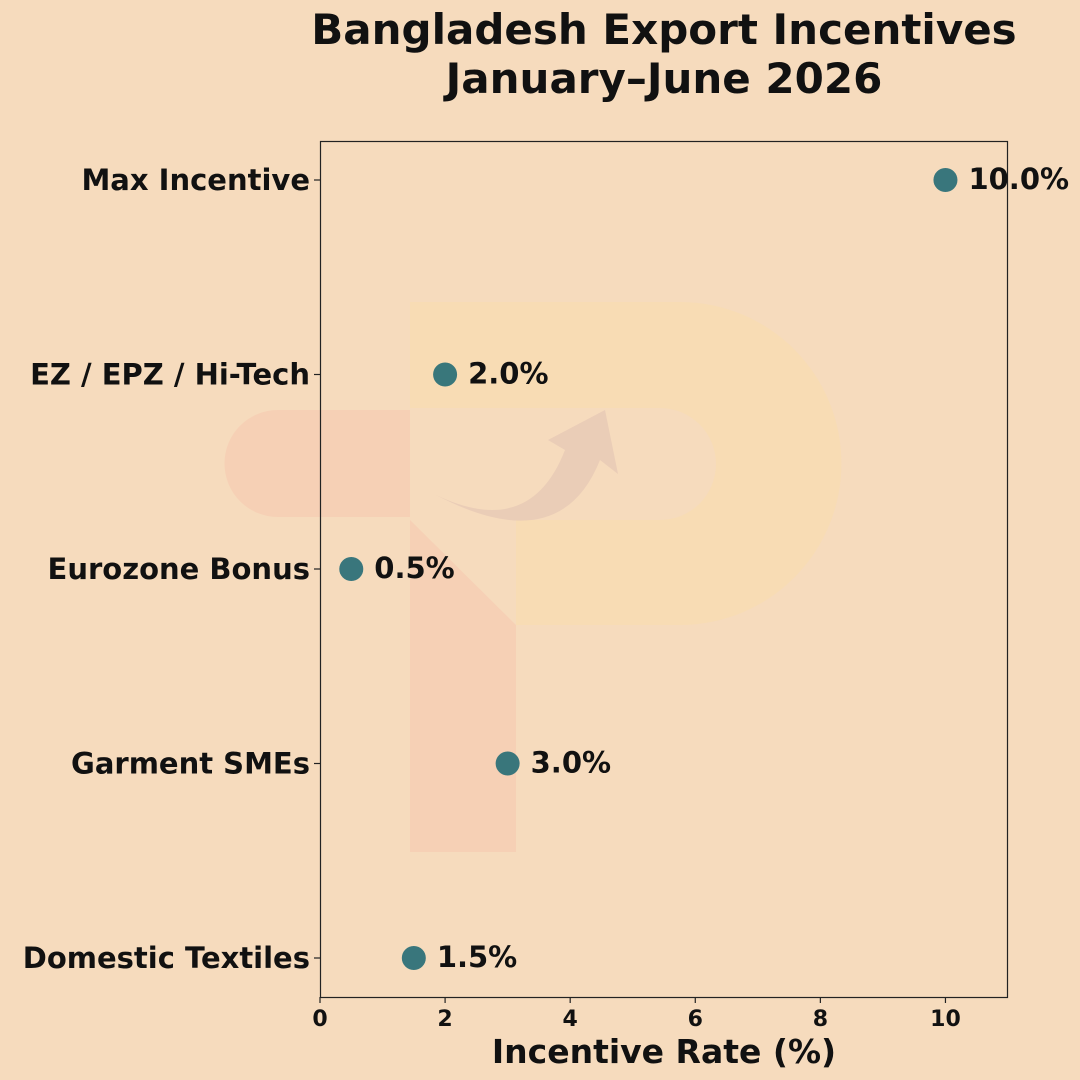  I want to click on chart-title-line-2: January–June 2026, so click(663, 78).